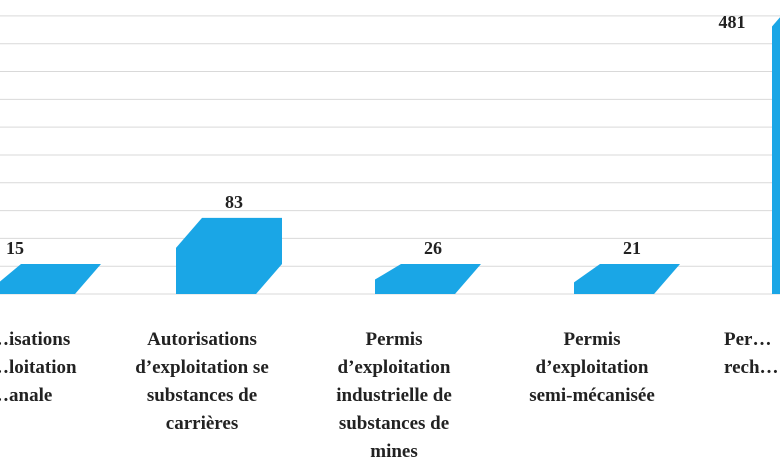 This screenshot has width=780, height=470. I want to click on category-label-line: Autorisations, so click(202, 339).